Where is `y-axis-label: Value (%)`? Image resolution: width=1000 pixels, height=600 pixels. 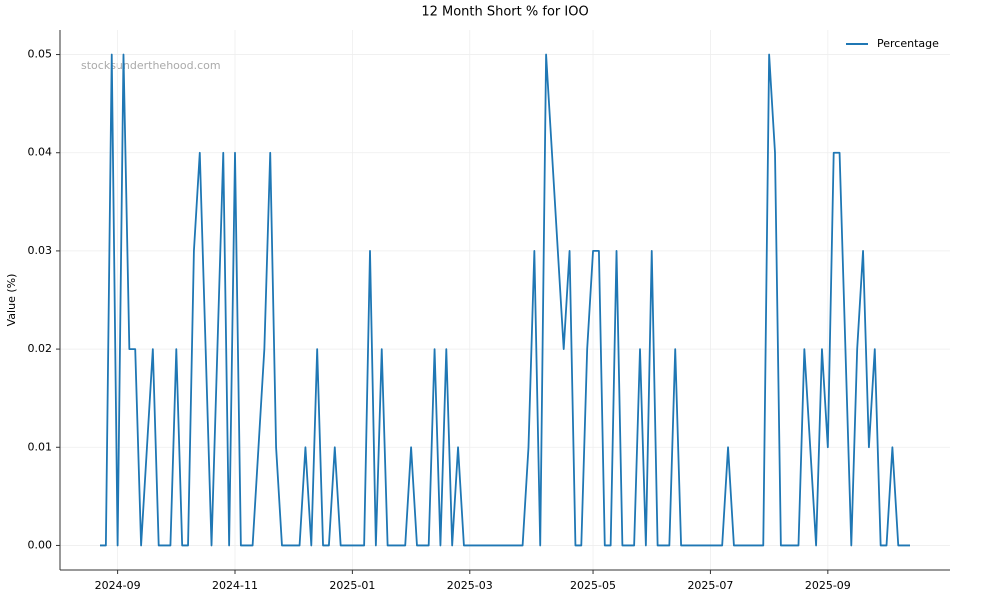 y-axis-label: Value (%) is located at coordinates (11, 300).